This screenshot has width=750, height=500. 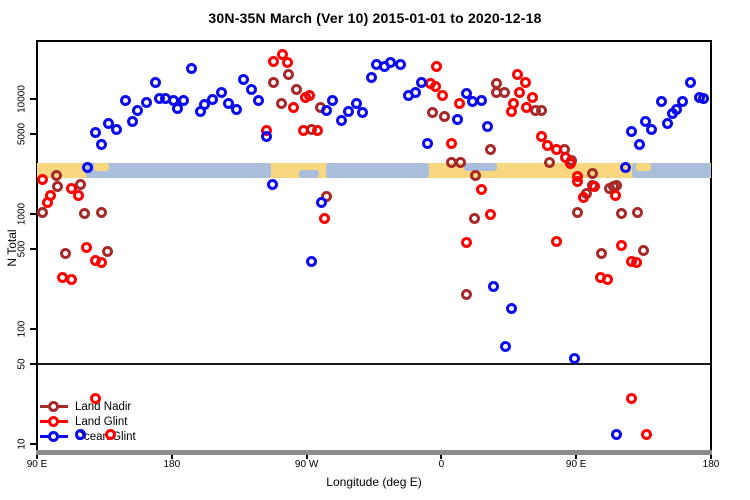 What do you see at coordinates (12, 248) in the screenshot?
I see `y-axis-label: N Total` at bounding box center [12, 248].